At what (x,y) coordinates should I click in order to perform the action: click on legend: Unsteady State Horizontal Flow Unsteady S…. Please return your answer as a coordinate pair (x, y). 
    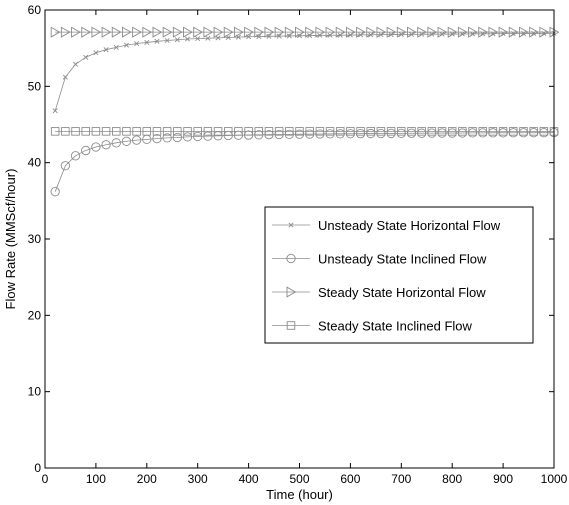
    Looking at the image, I should click on (399, 275).